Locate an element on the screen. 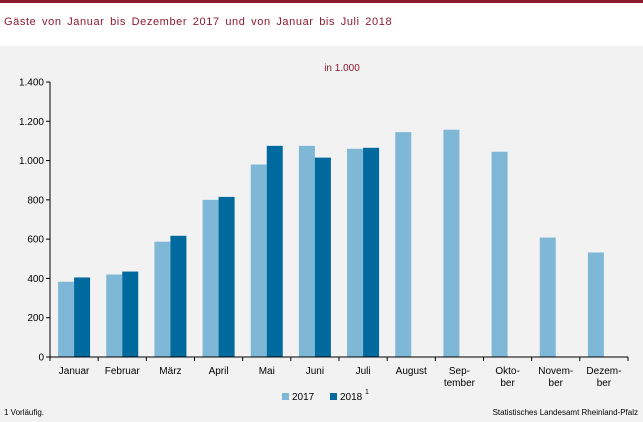 The width and height of the screenshot is (643, 422). y-tick-label: 200 is located at coordinates (35, 318).